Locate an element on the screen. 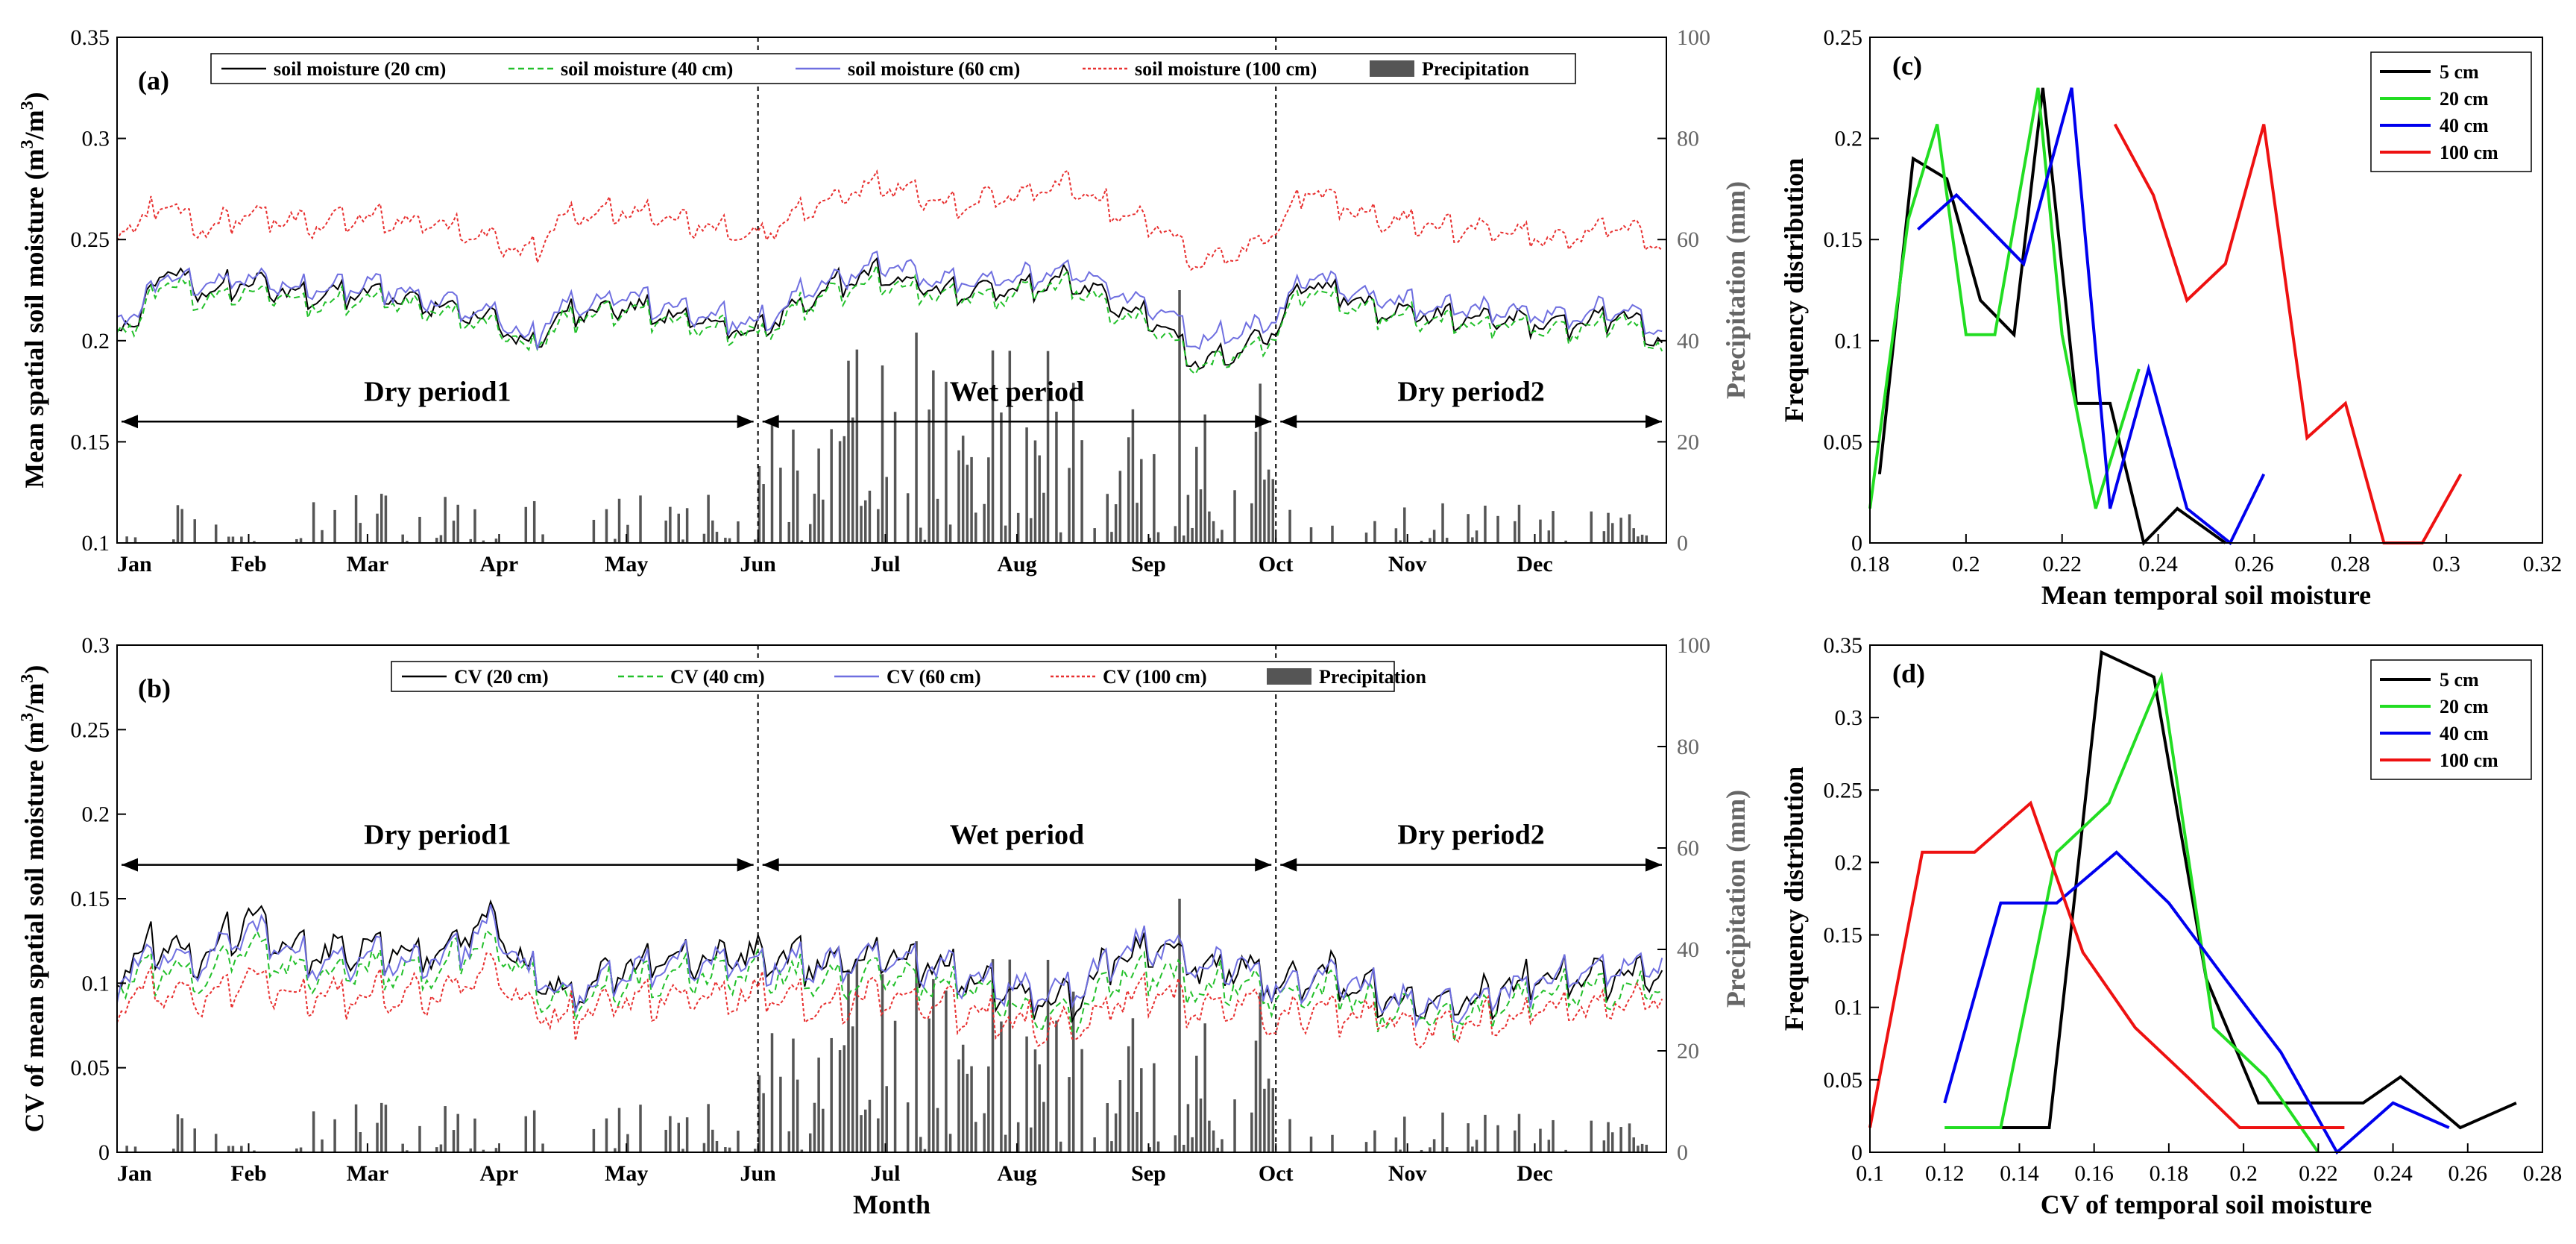  y-tick-label: 0.2 is located at coordinates (96, 341).